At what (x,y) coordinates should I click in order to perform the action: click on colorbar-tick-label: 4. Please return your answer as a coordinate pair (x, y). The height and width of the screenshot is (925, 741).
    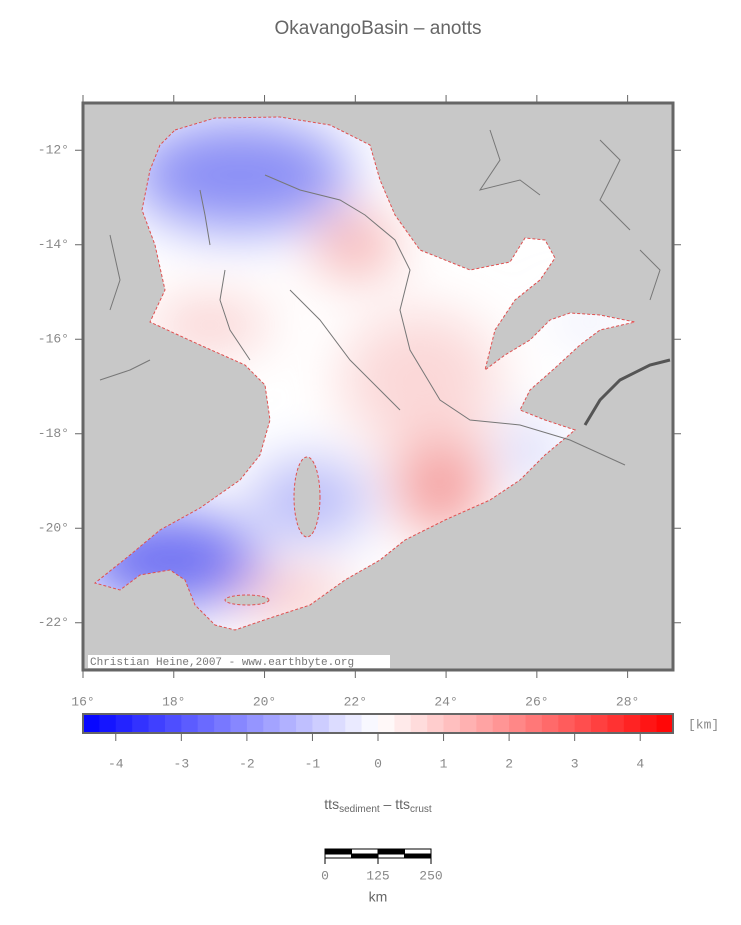
    Looking at the image, I should click on (640, 763).